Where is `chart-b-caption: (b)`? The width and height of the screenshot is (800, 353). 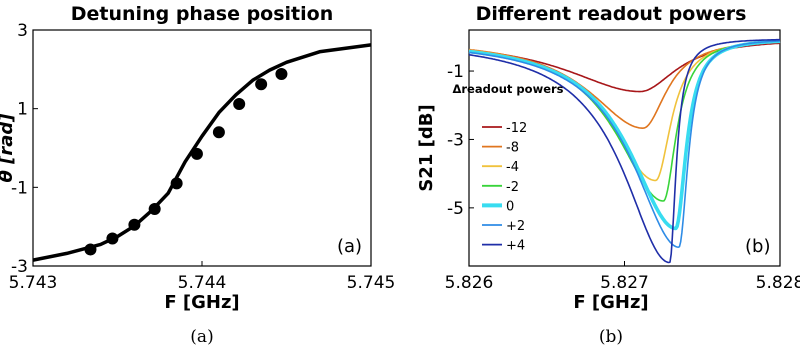 chart-b-caption: (b) is located at coordinates (611, 337).